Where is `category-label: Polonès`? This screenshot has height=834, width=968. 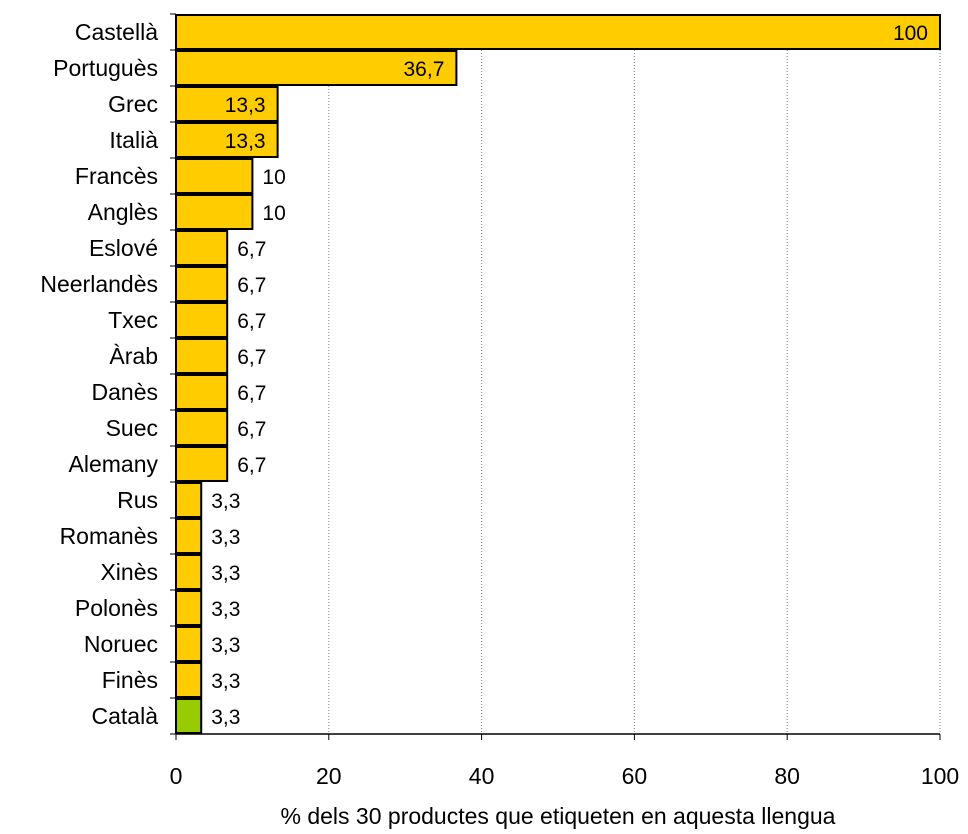
category-label: Polonès is located at coordinates (116, 608).